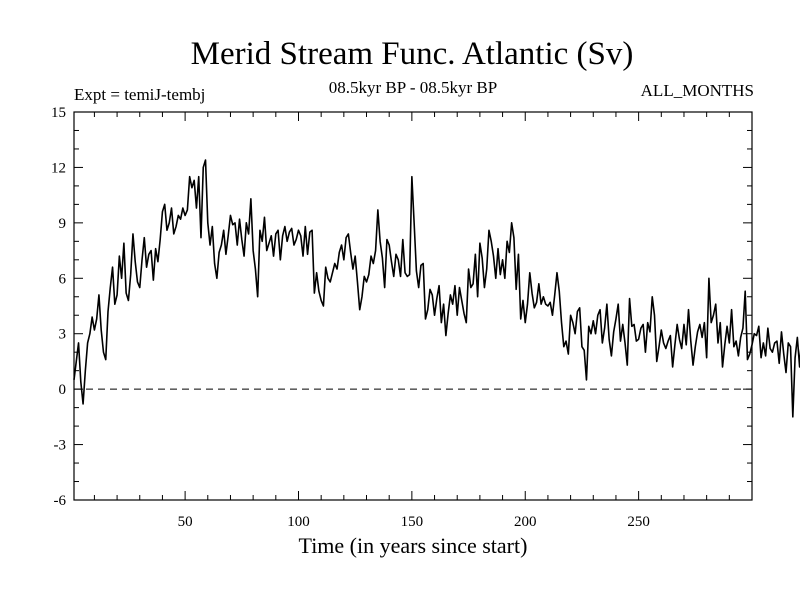 The width and height of the screenshot is (800, 600). Describe the element at coordinates (185, 522) in the screenshot. I see `x-tick-label: 50` at that location.